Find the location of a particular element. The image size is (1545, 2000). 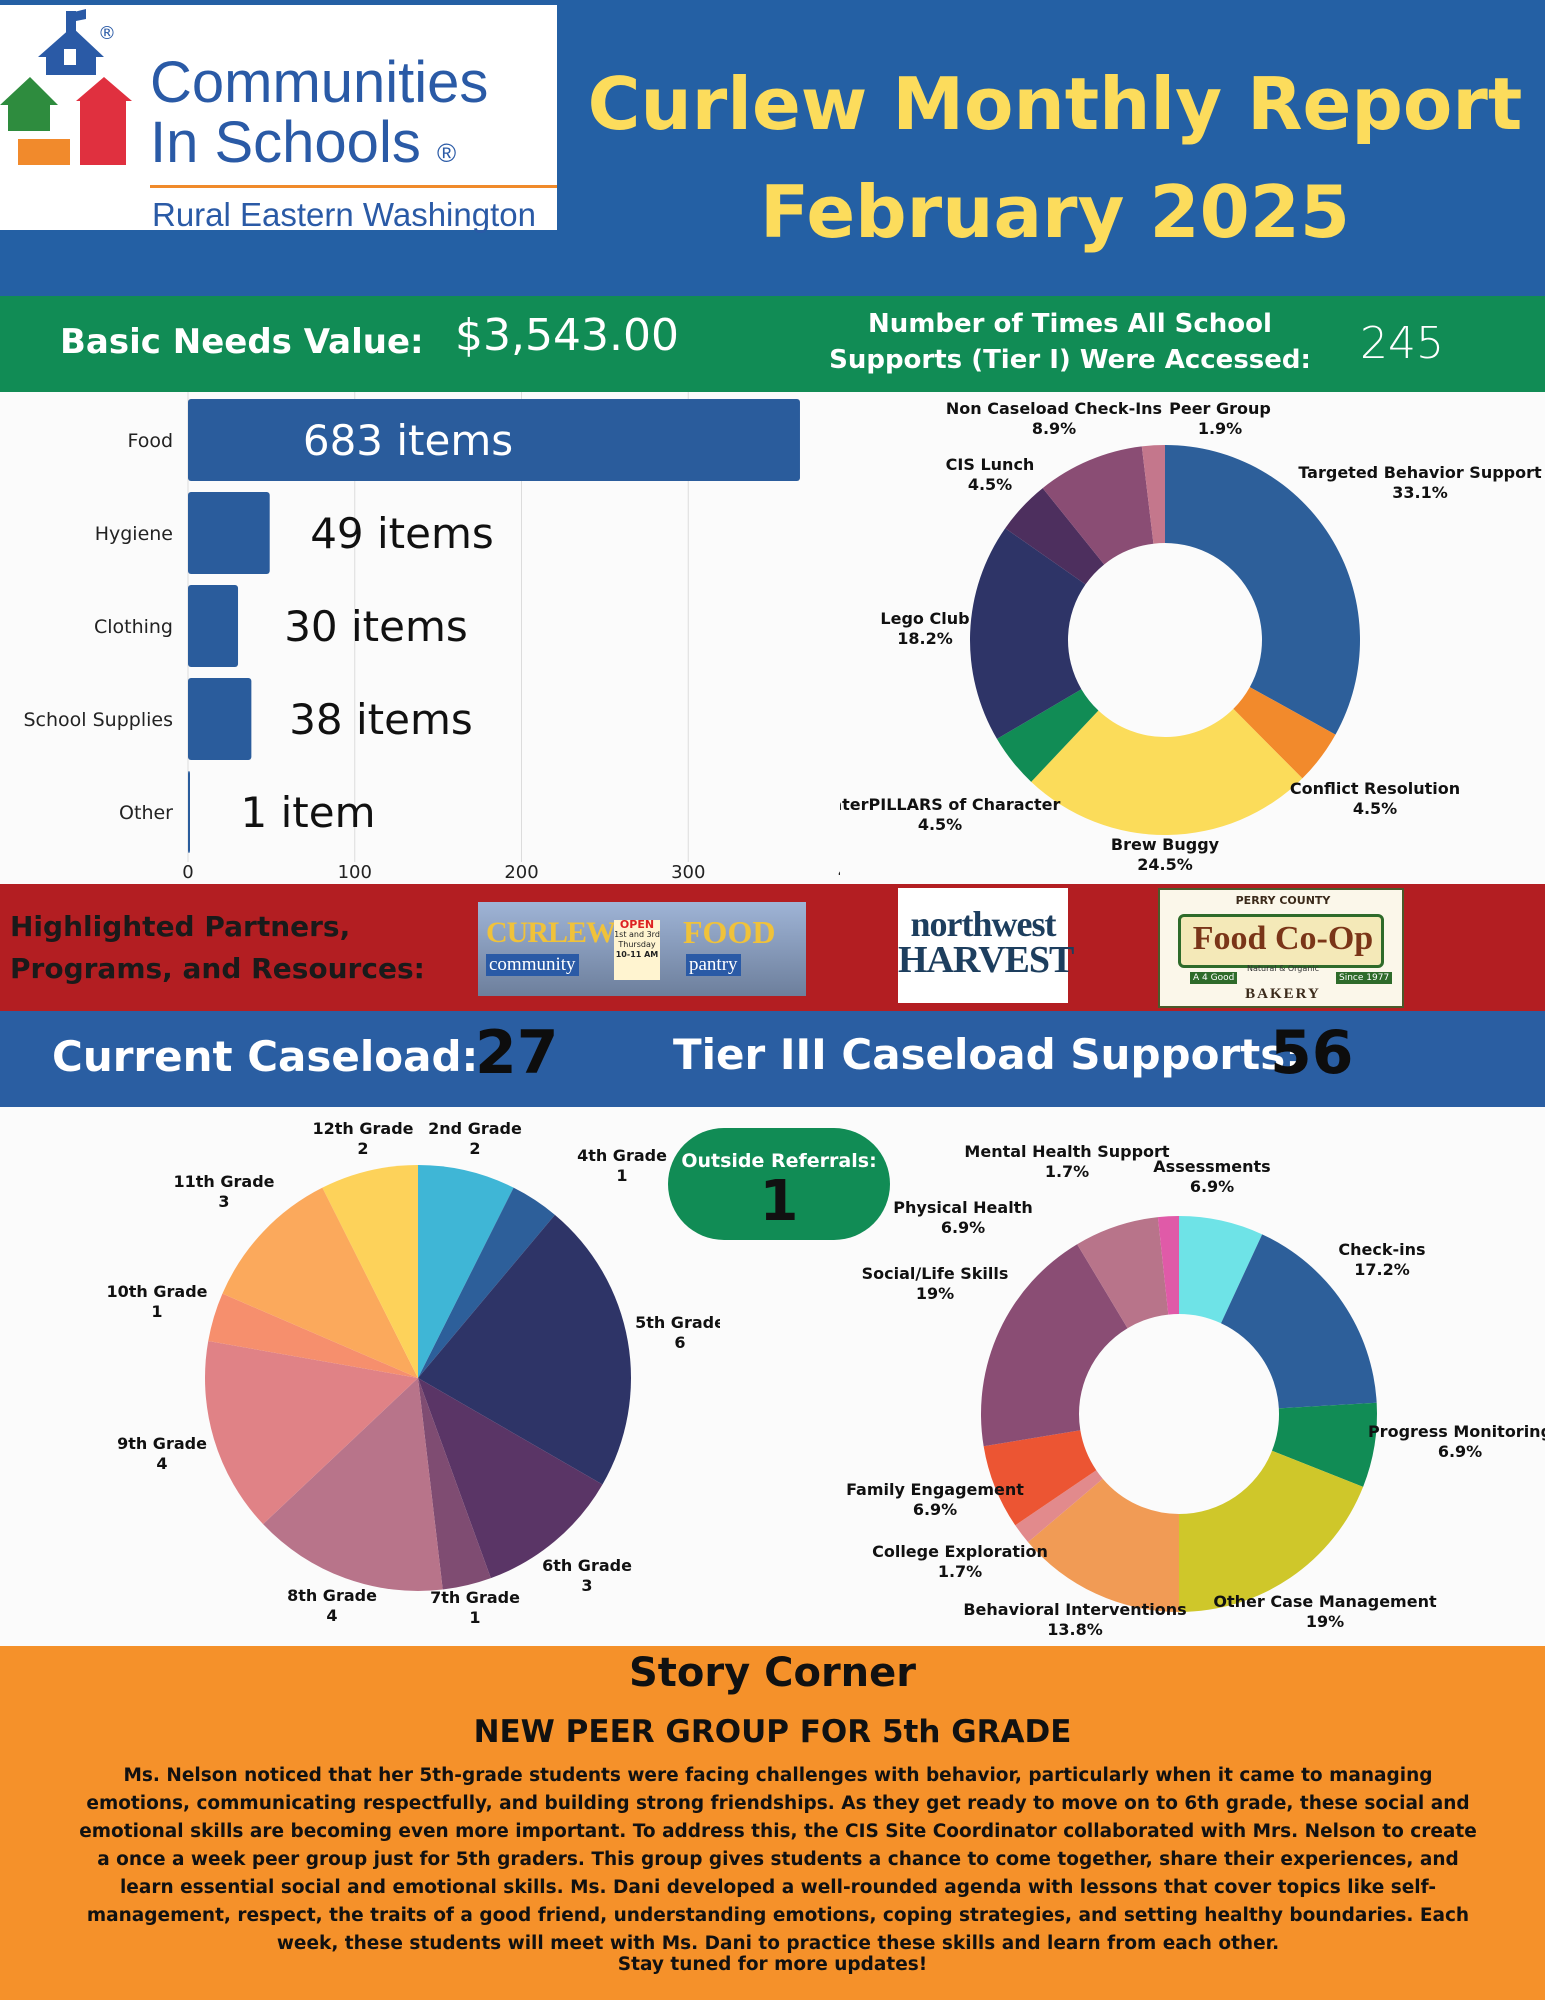

slice-11th-grade is located at coordinates (320, 1282).